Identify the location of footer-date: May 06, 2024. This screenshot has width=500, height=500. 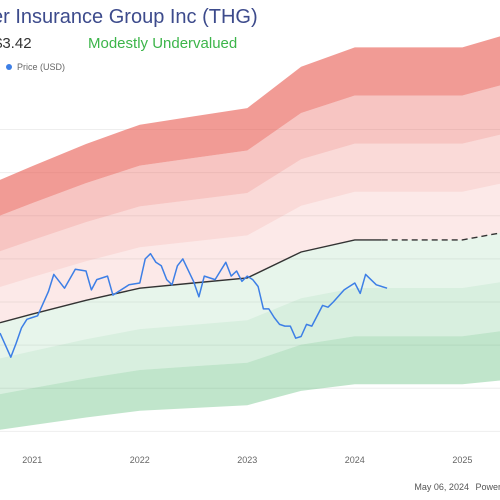
(441, 487).